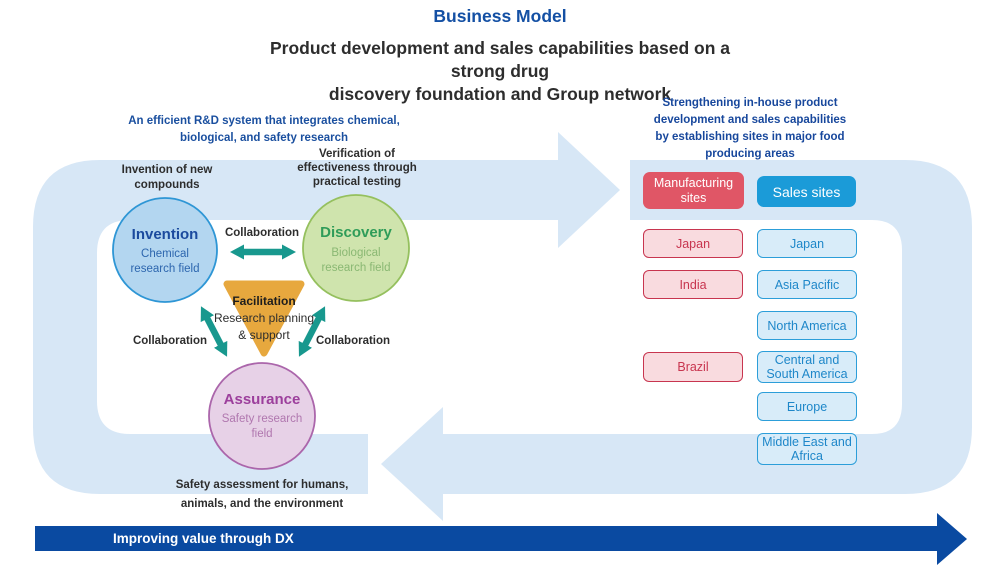 The image size is (1000, 578). I want to click on collaboration-arrow-left-icon, so click(214, 331).